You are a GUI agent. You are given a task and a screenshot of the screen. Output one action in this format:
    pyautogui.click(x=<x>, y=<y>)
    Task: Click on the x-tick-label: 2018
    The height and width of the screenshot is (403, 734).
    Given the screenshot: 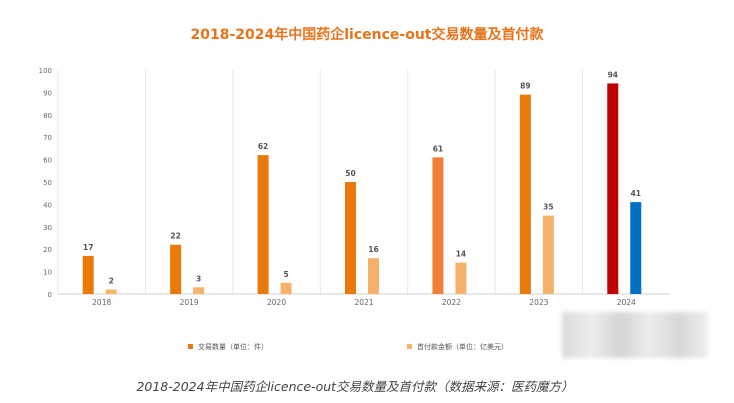 What is the action you would take?
    pyautogui.click(x=101, y=302)
    